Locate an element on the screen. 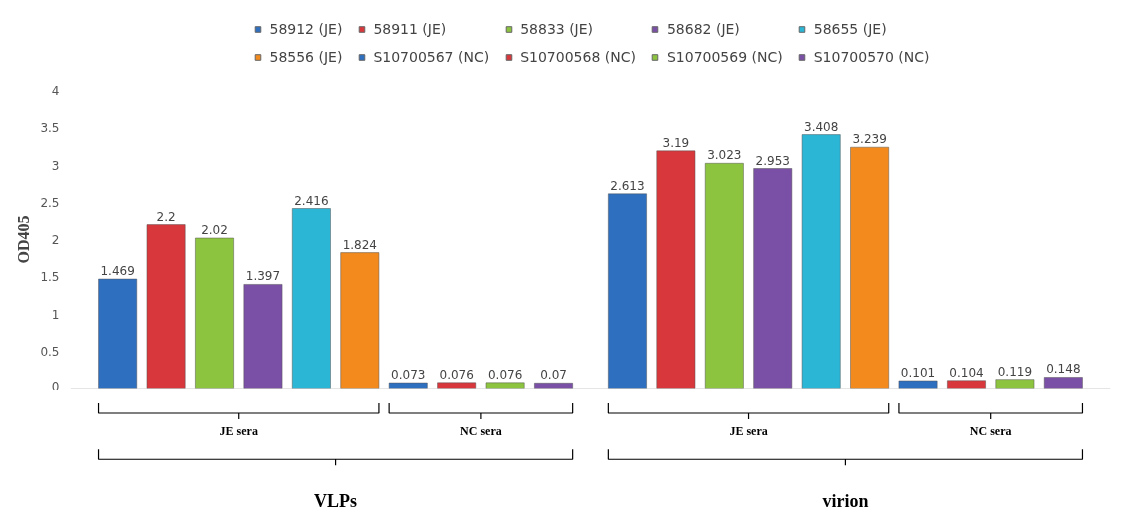  data-label: 2.02 is located at coordinates (214, 230).